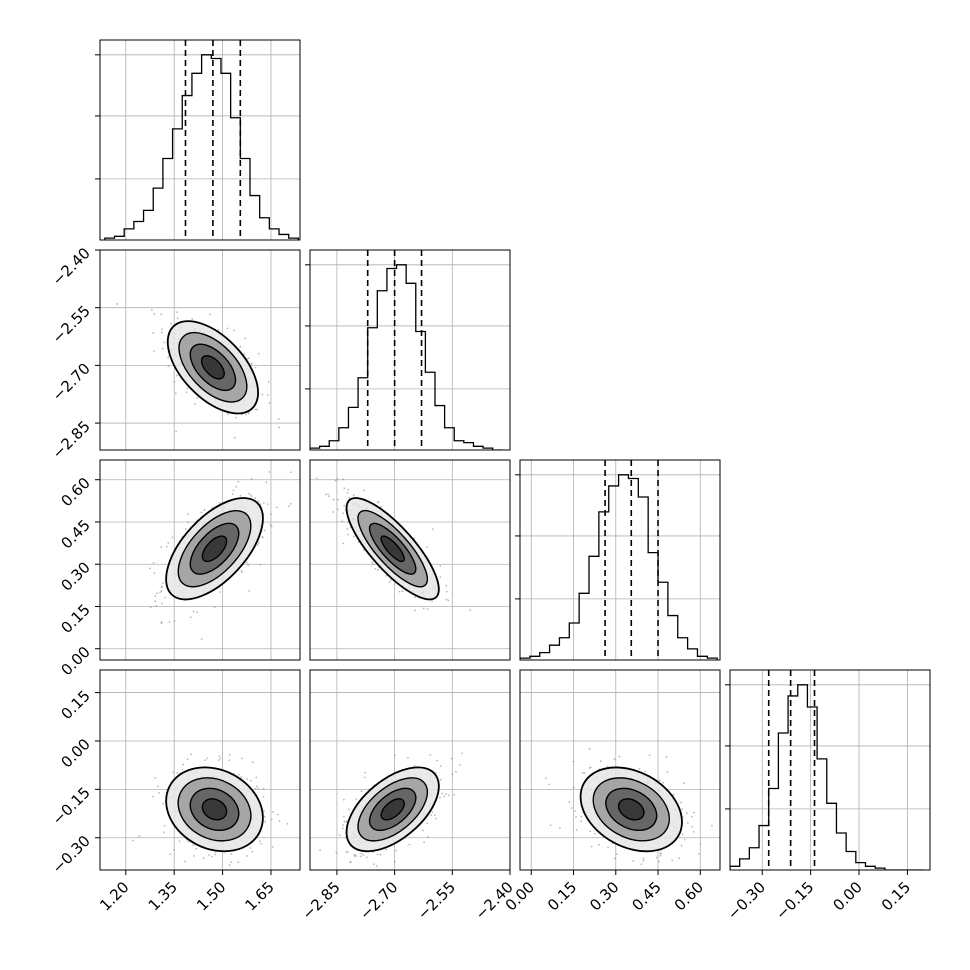 The height and width of the screenshot is (970, 970). Describe the element at coordinates (75, 661) in the screenshot. I see `y-tick-label: 0.00` at that location.